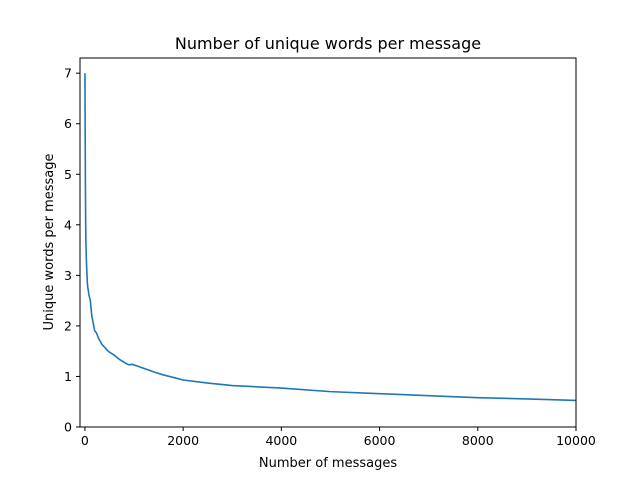  What do you see at coordinates (68, 174) in the screenshot?
I see `y-tick-label: 5` at bounding box center [68, 174].